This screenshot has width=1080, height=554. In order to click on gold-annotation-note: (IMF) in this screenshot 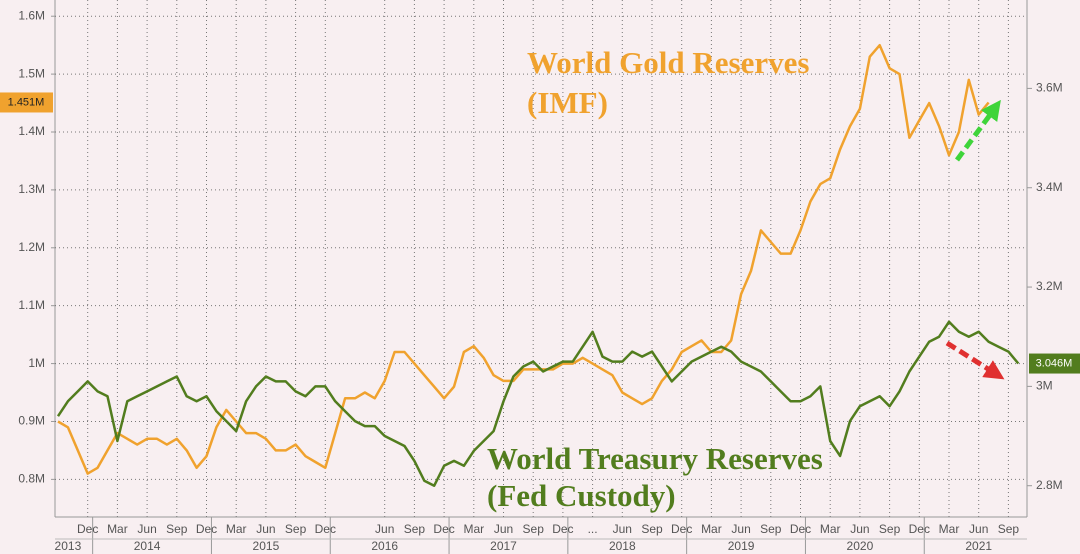, I will do `click(567, 102)`.